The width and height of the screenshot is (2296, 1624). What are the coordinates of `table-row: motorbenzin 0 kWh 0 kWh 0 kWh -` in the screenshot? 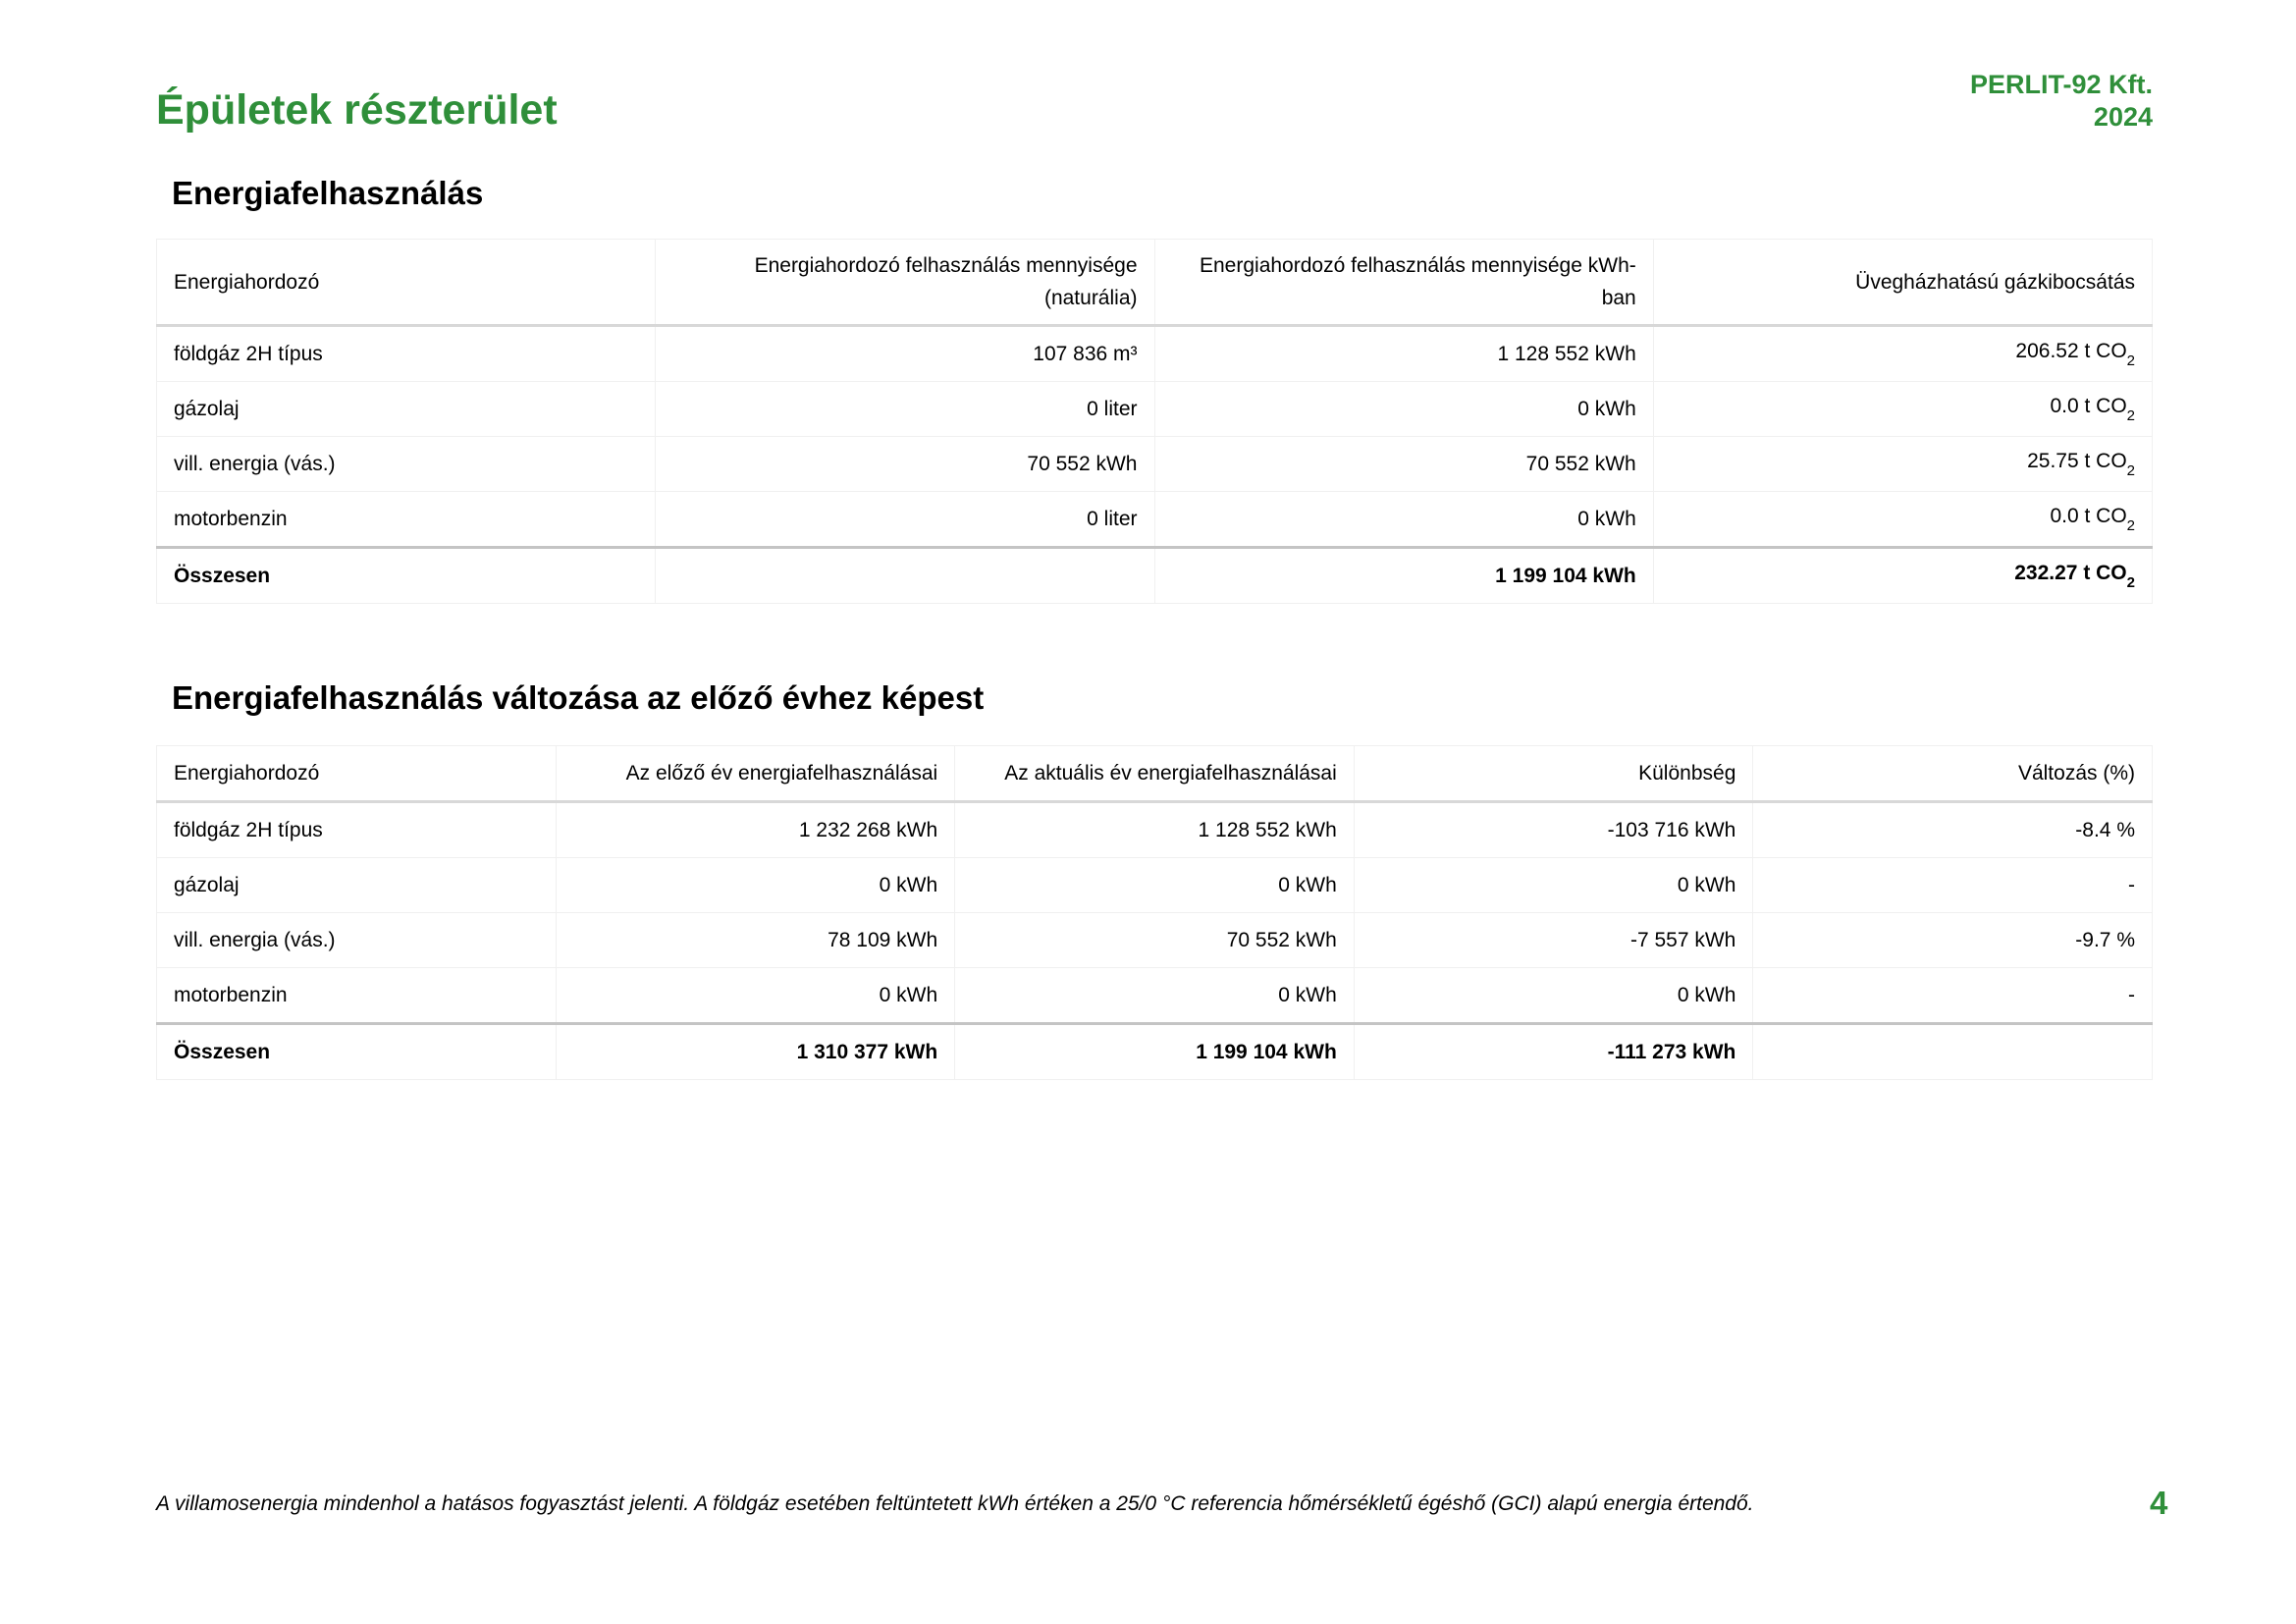 It's located at (1154, 995).